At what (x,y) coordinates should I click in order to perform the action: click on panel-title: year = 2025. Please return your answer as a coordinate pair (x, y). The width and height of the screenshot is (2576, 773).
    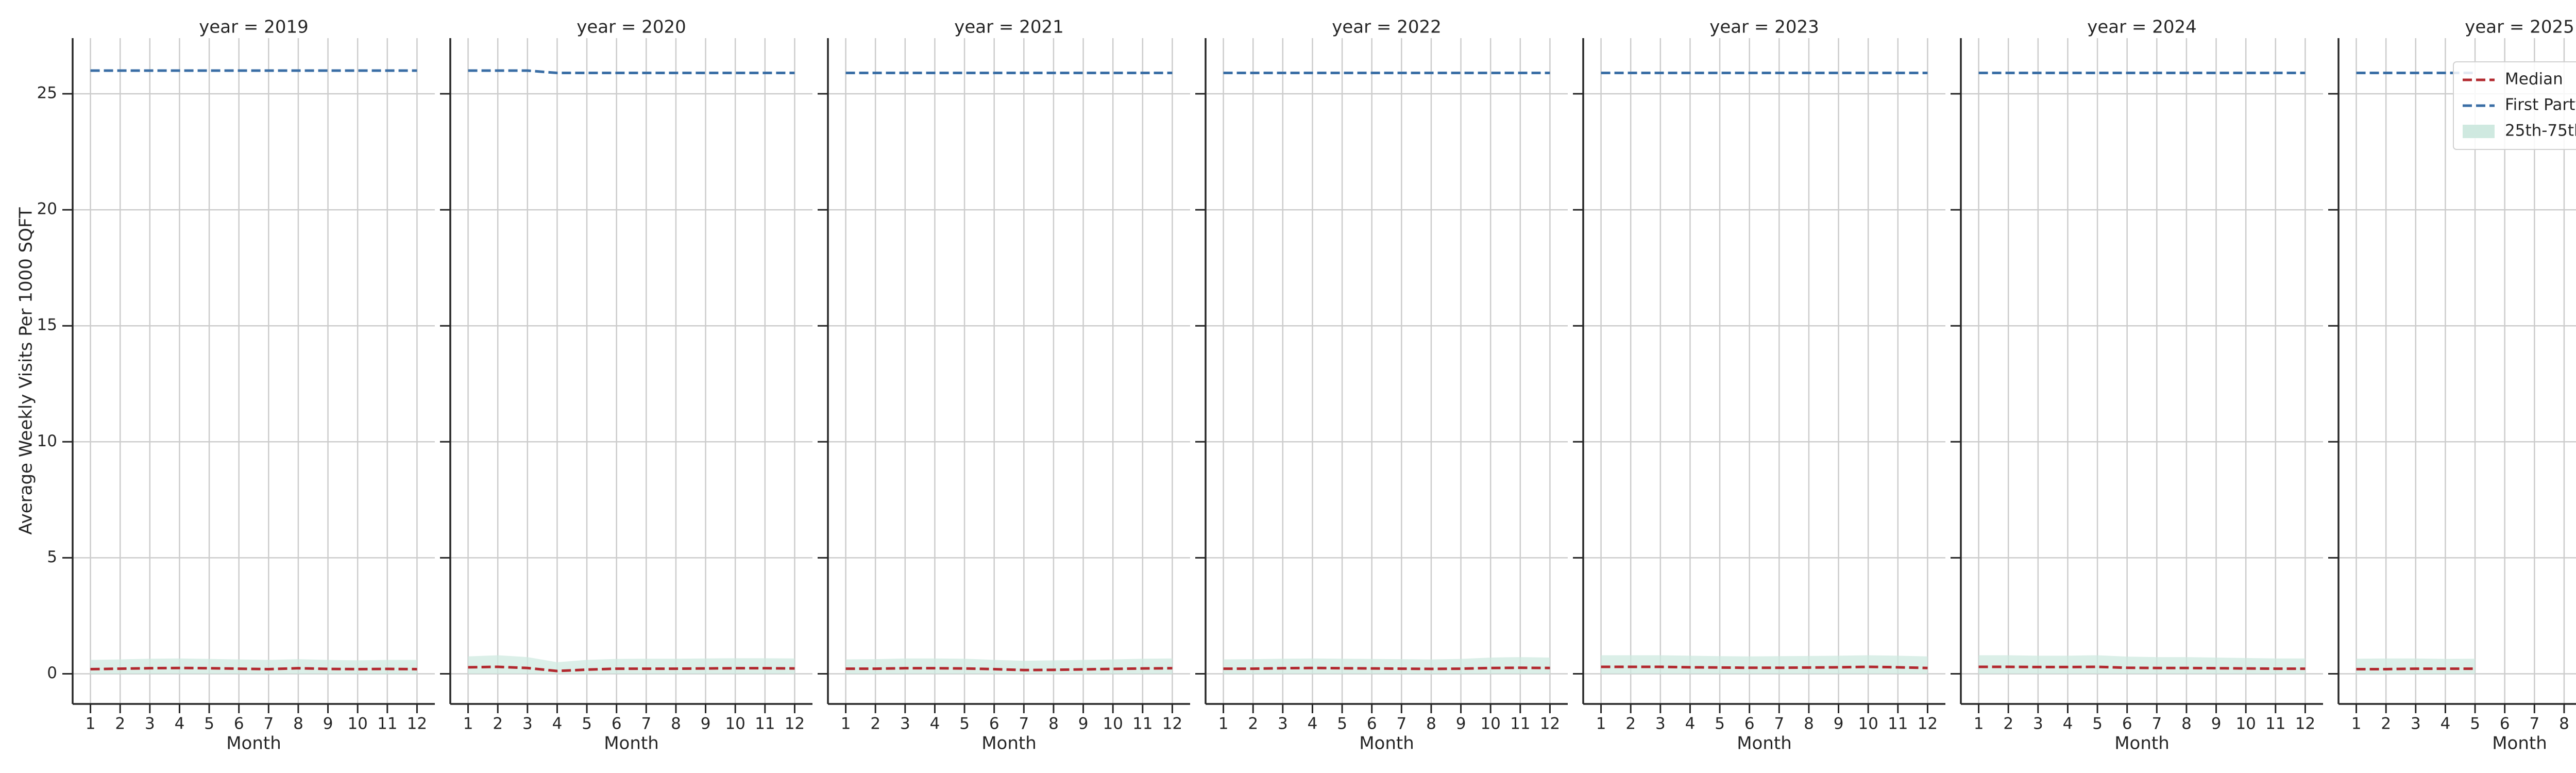
    Looking at the image, I should click on (2519, 27).